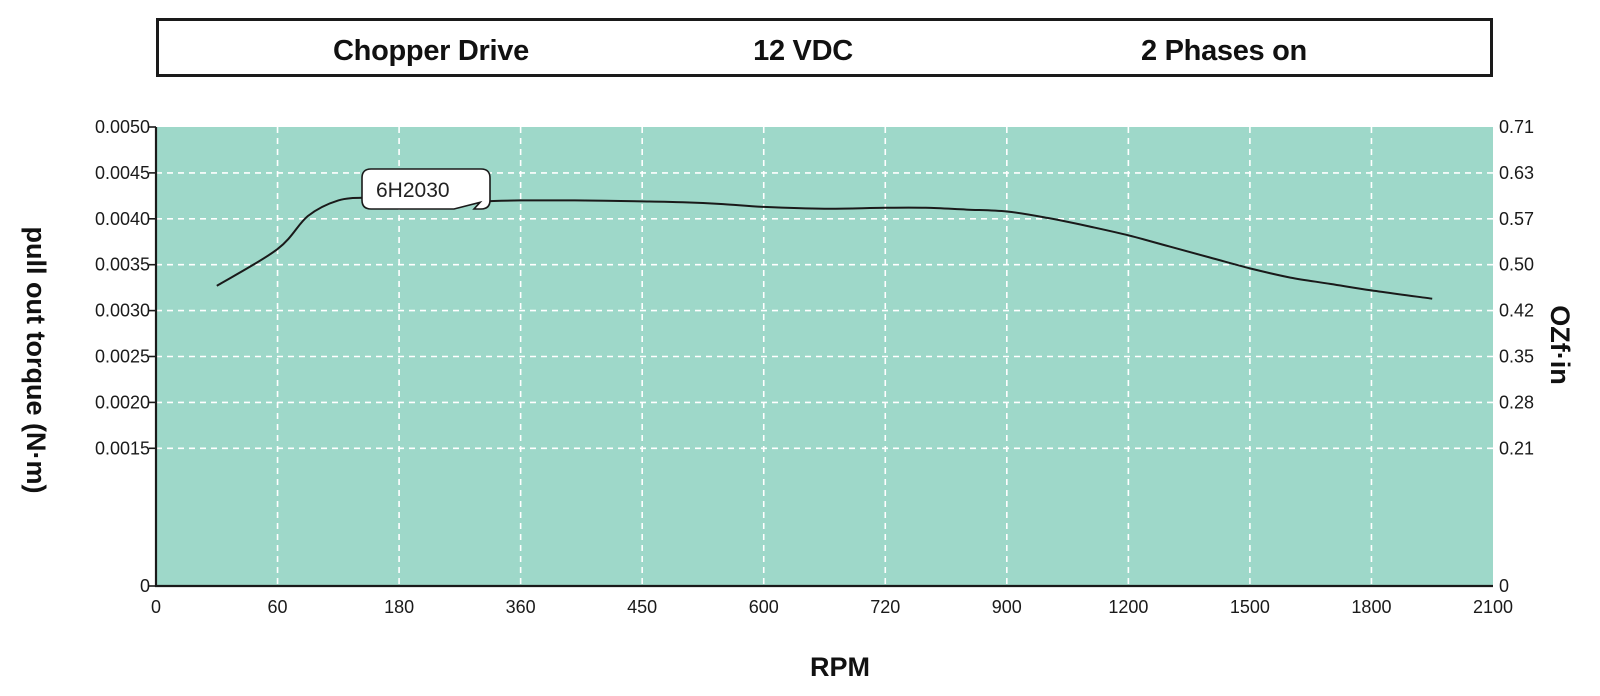 This screenshot has height=696, width=1600. I want to click on x-tick-label: 60, so click(278, 607).